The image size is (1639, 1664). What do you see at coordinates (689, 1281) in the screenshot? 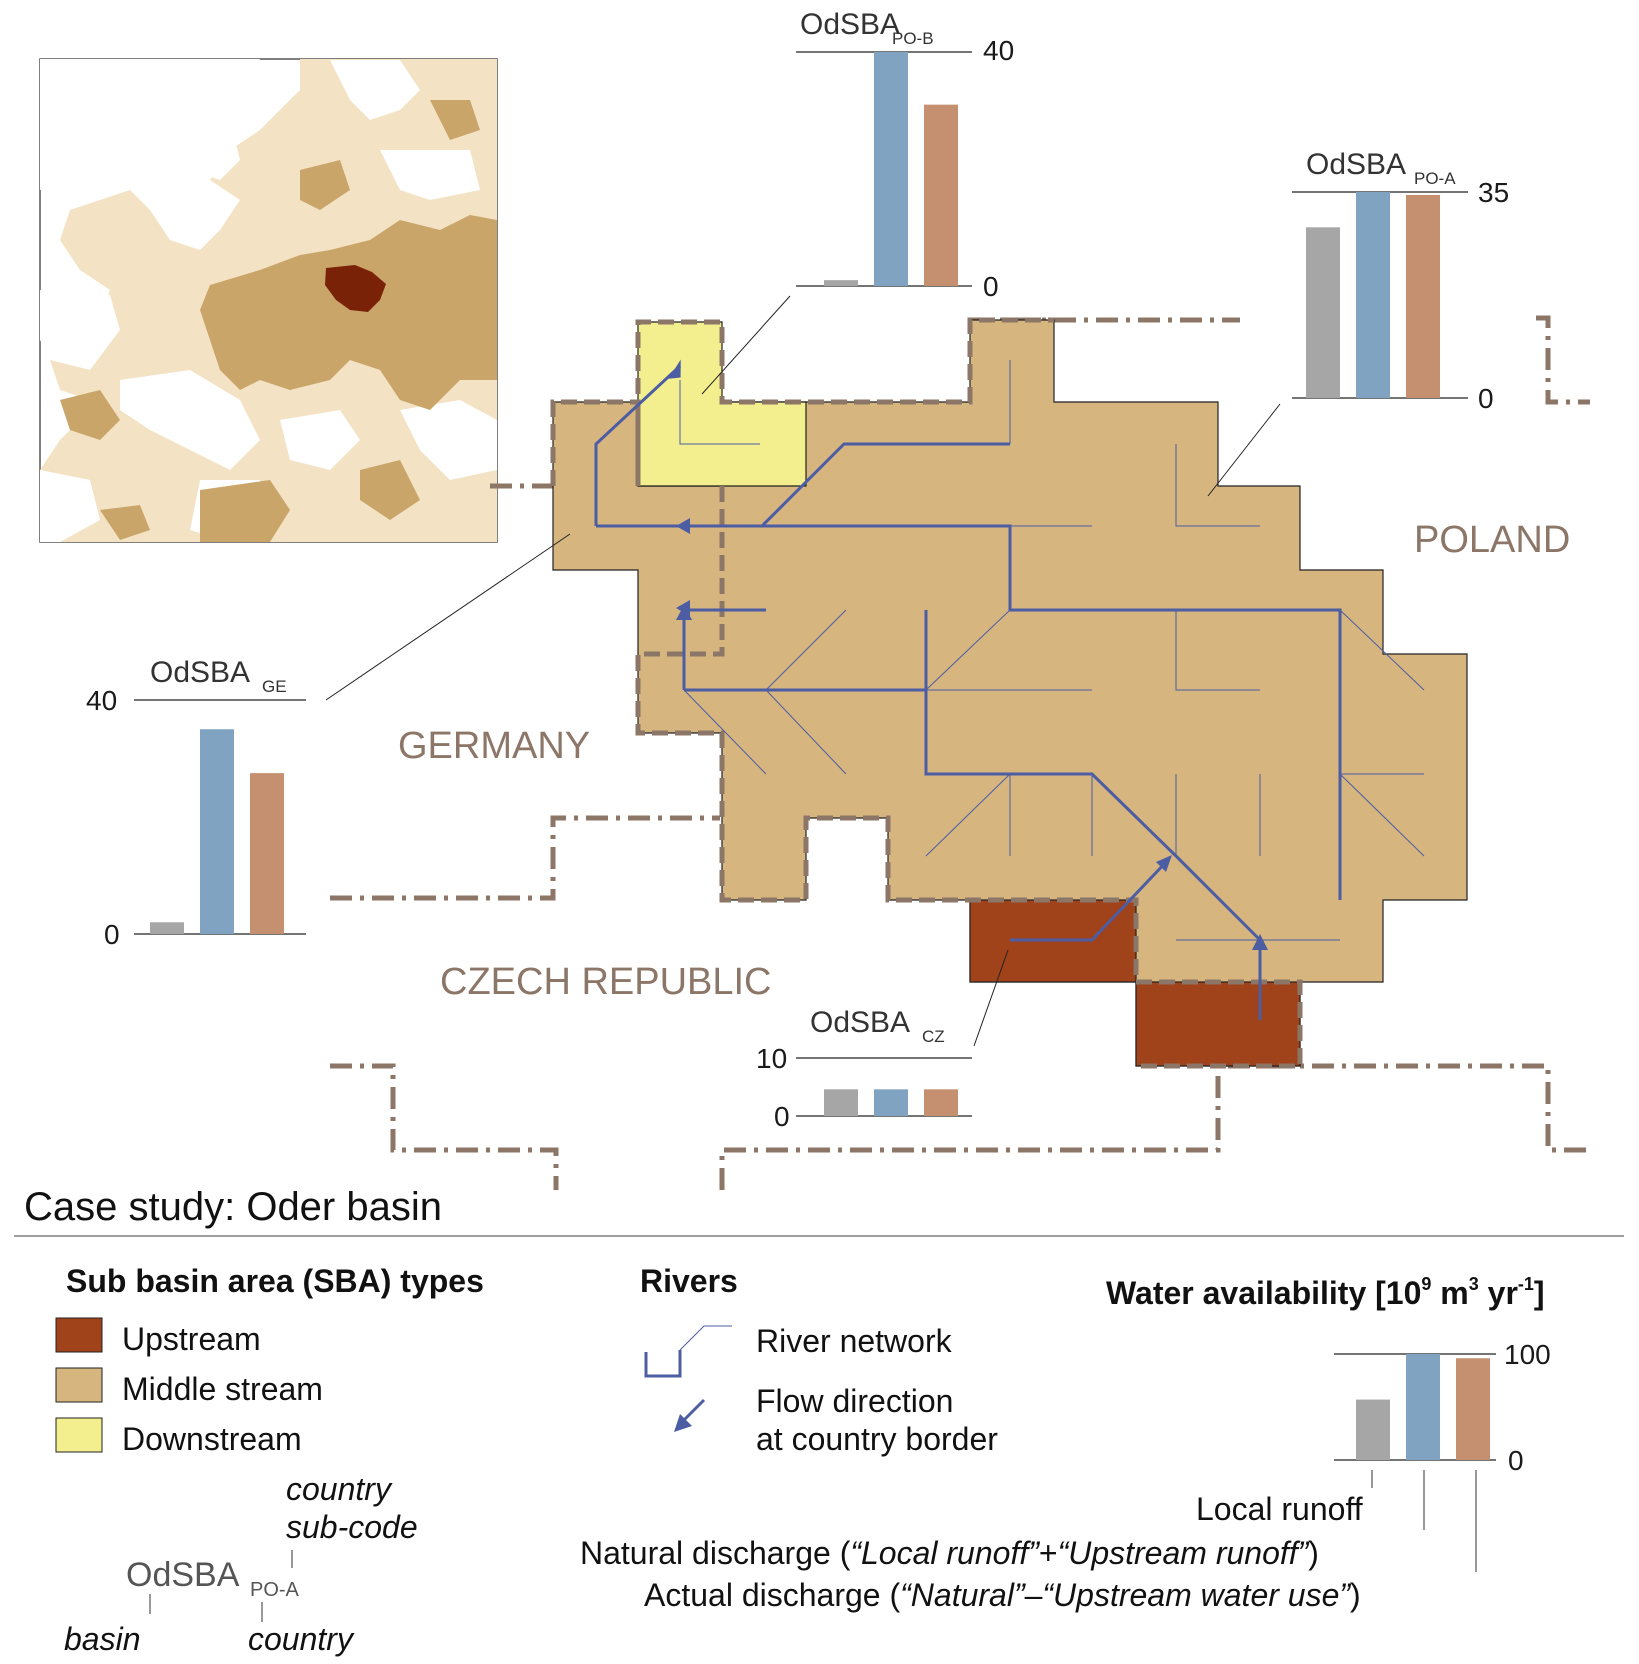
I see `legend-rivers-heading: Rivers` at bounding box center [689, 1281].